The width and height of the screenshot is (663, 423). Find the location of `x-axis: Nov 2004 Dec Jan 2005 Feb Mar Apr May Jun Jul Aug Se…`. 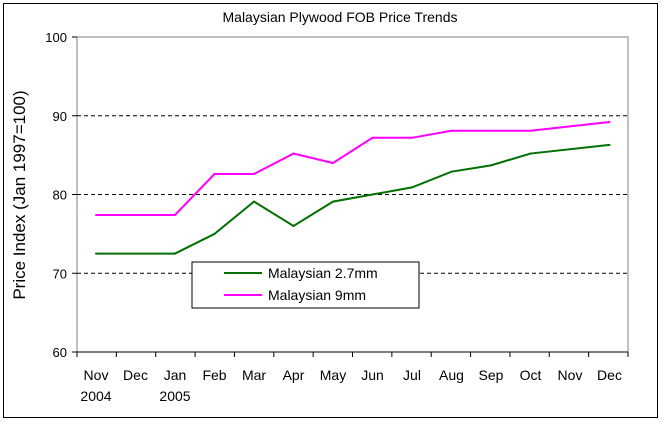

x-axis: Nov 2004 Dec Jan 2005 Feb Mar Apr May Jun Jul Aug Se… is located at coordinates (352, 377).